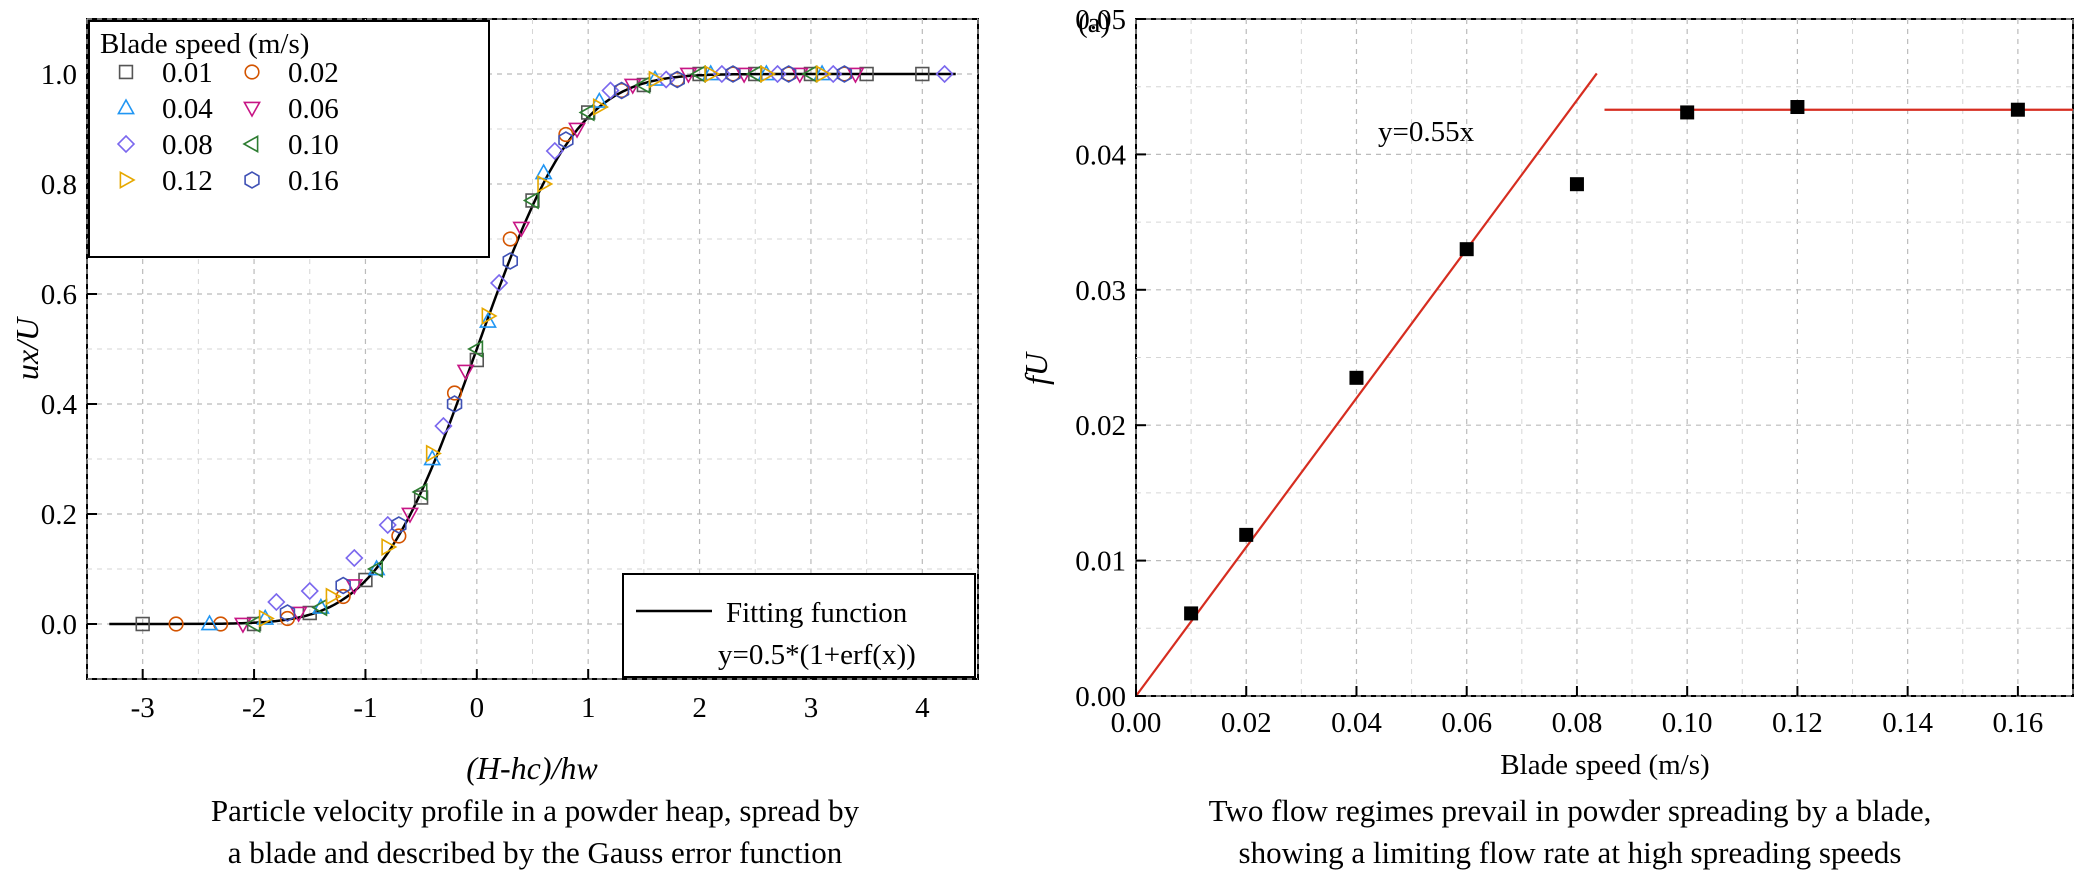 The height and width of the screenshot is (886, 2100). I want to click on panel-label: (a), so click(1094, 23).